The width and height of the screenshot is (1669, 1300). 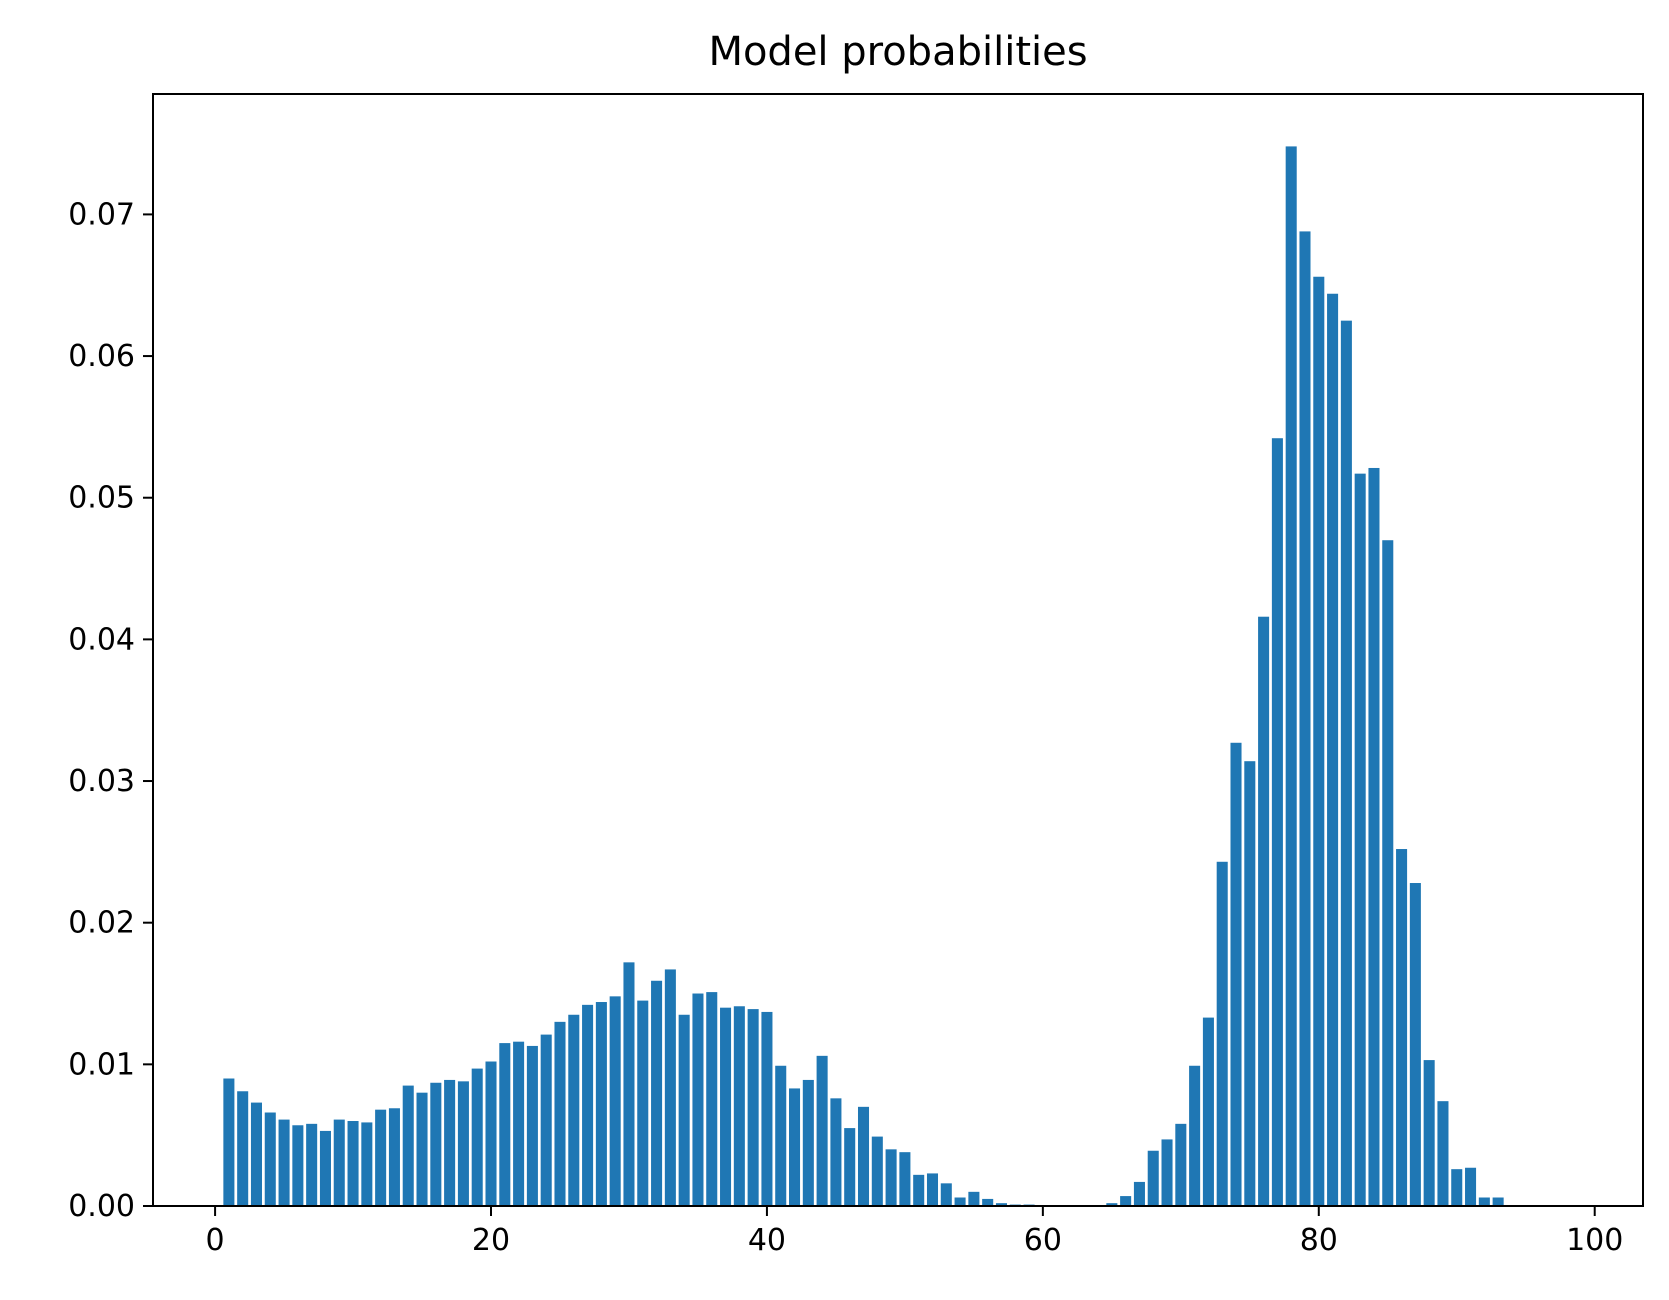 What do you see at coordinates (1043, 1240) in the screenshot?
I see `x-tick-label: 60` at bounding box center [1043, 1240].